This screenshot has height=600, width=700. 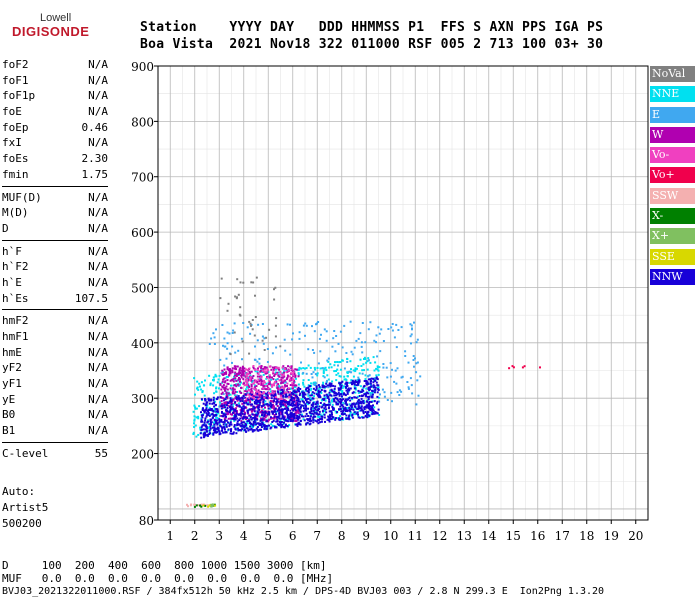 I want to click on param-row: foF2 N/A, so click(x=55, y=66).